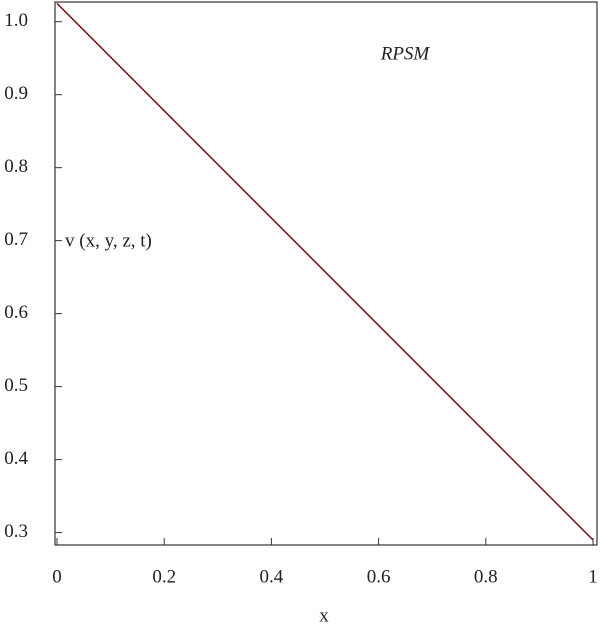 This screenshot has width=600, height=635. I want to click on y-tick-label: 0.8, so click(16, 166).